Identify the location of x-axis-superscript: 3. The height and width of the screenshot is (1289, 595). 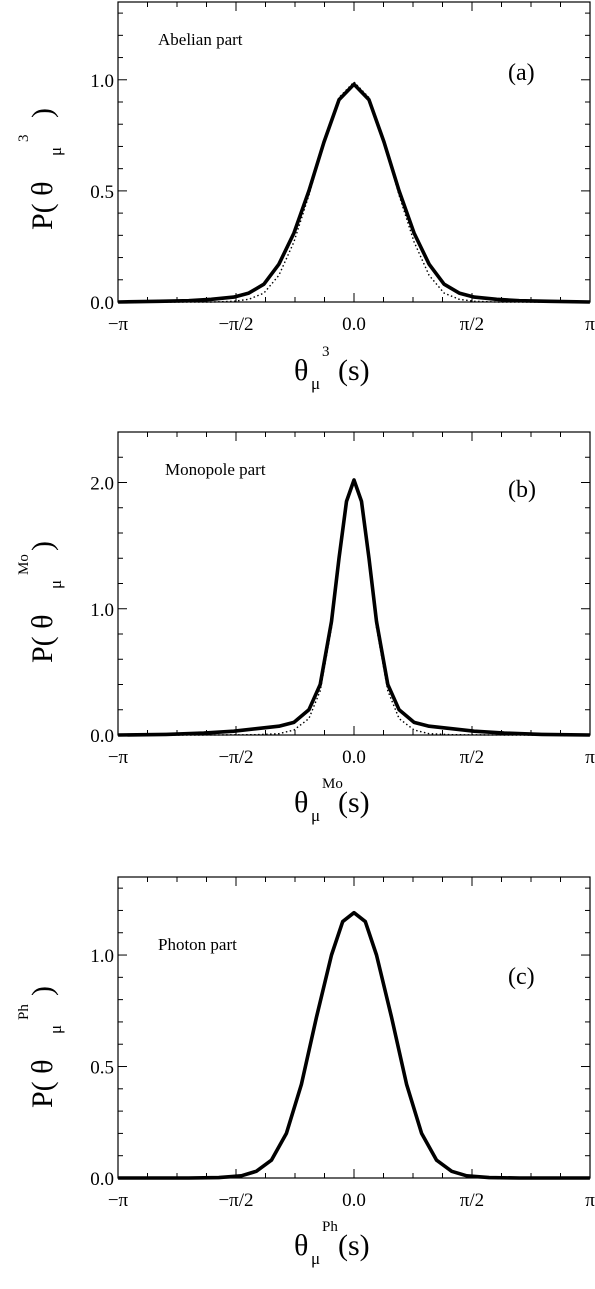
(326, 352).